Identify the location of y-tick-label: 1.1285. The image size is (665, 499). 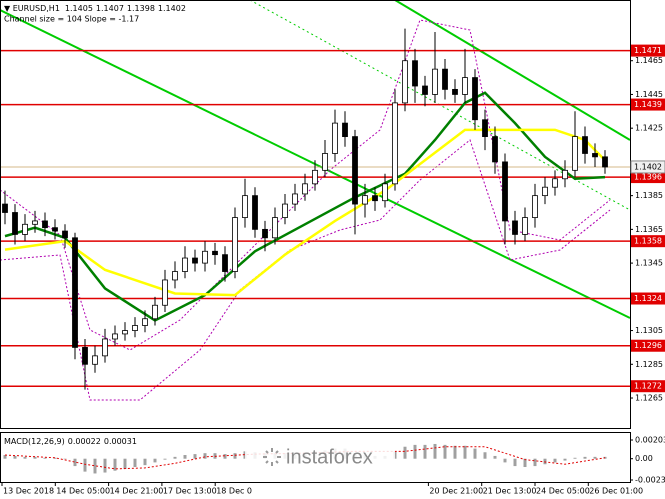
(649, 364).